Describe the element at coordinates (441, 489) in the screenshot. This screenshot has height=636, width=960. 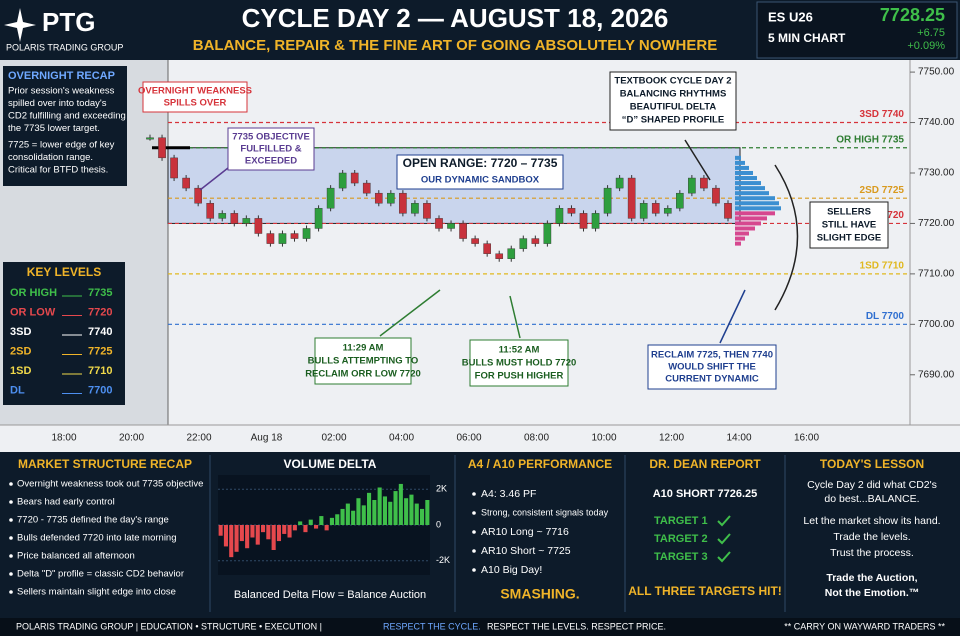
I see `delta-tick-label: 2K` at that location.